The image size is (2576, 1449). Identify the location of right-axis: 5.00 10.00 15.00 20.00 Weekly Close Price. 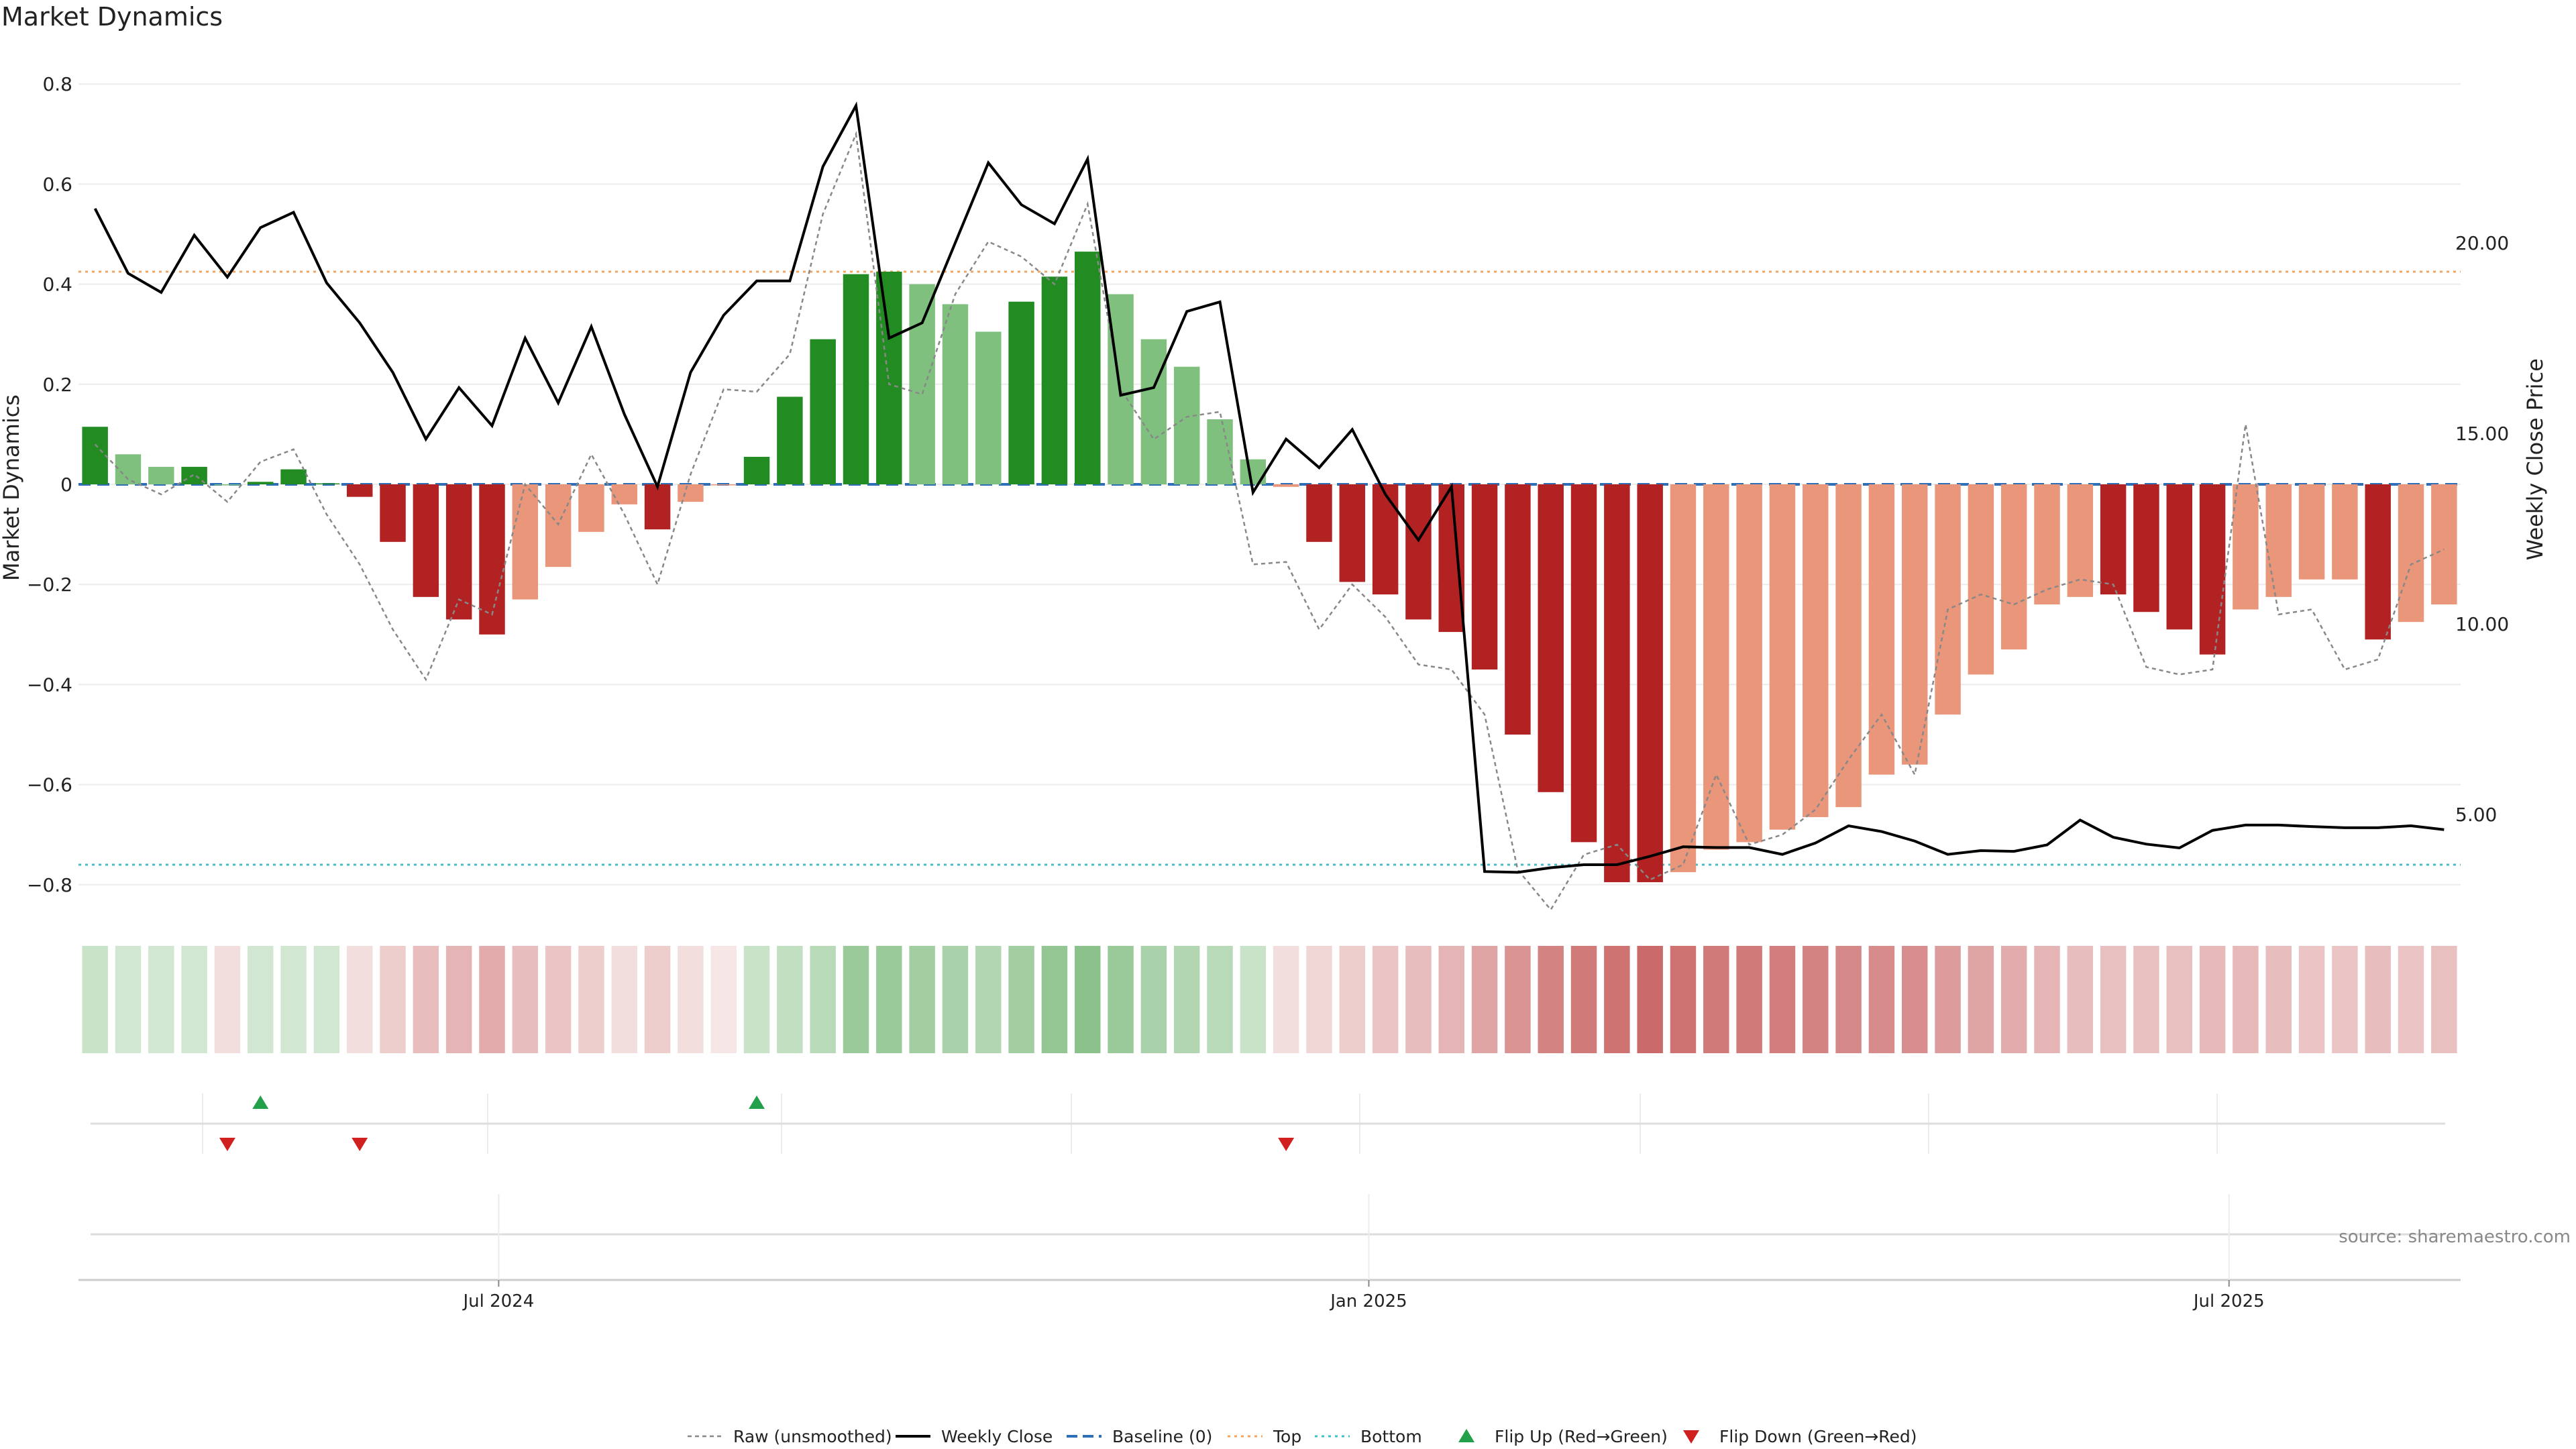
(2501, 529).